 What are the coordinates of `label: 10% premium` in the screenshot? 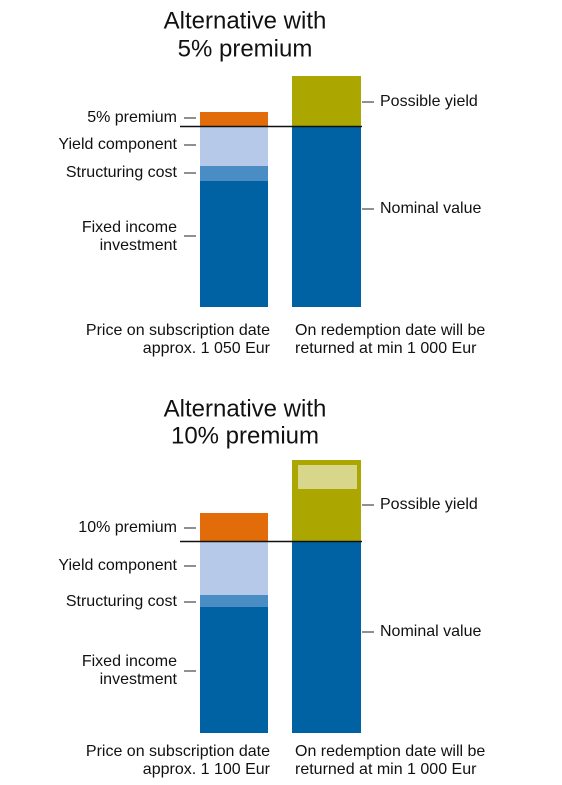 It's located at (127, 527).